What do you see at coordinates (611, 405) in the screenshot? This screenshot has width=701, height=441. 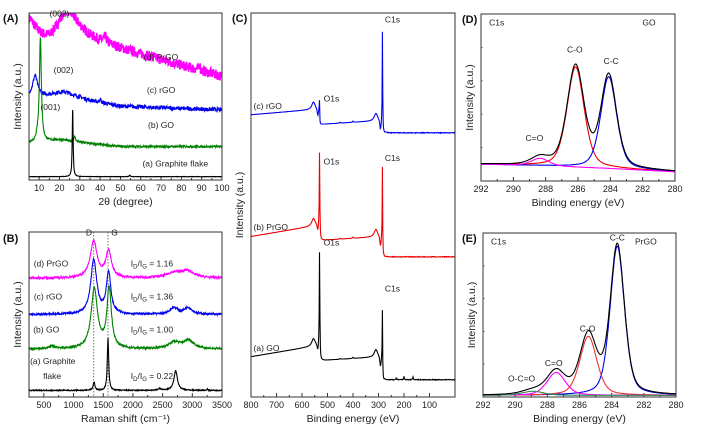 I see `x-tick-label: 284` at bounding box center [611, 405].